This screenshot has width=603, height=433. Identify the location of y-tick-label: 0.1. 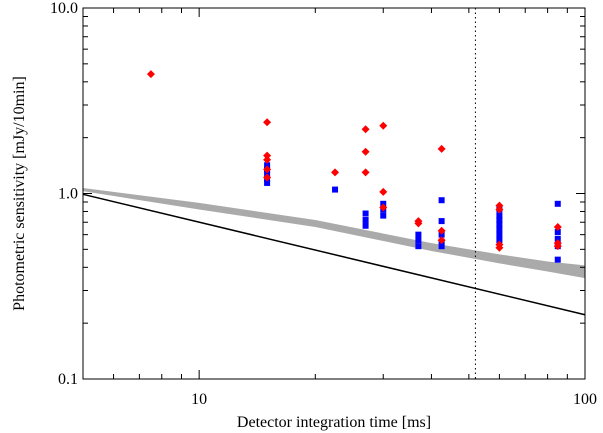
(68, 379).